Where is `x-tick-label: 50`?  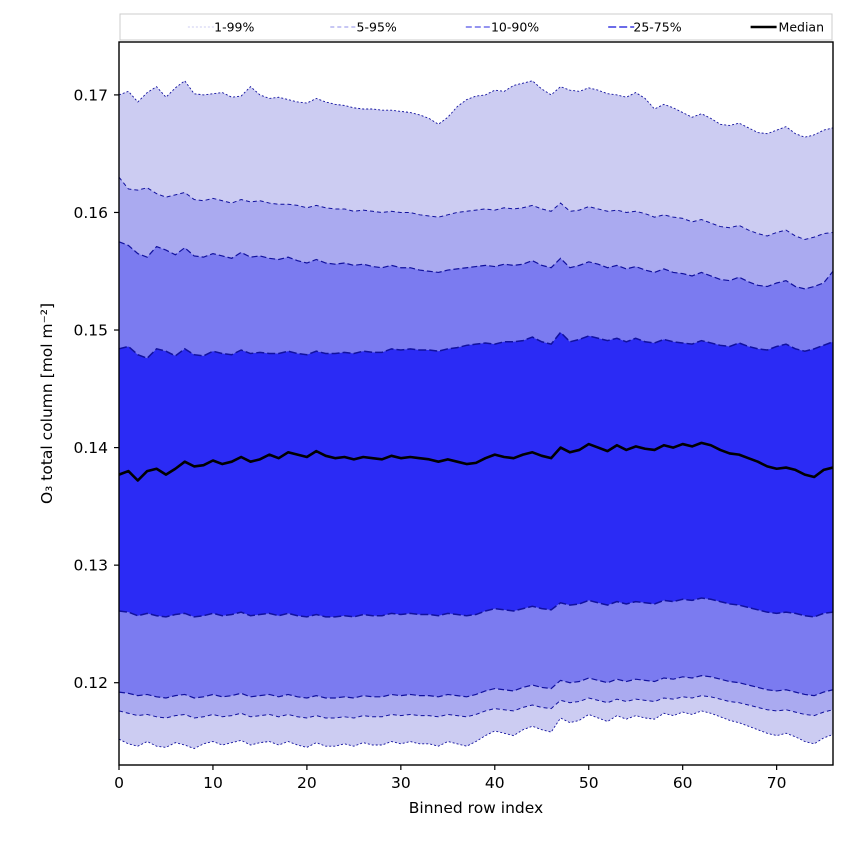 x-tick-label: 50 is located at coordinates (589, 783).